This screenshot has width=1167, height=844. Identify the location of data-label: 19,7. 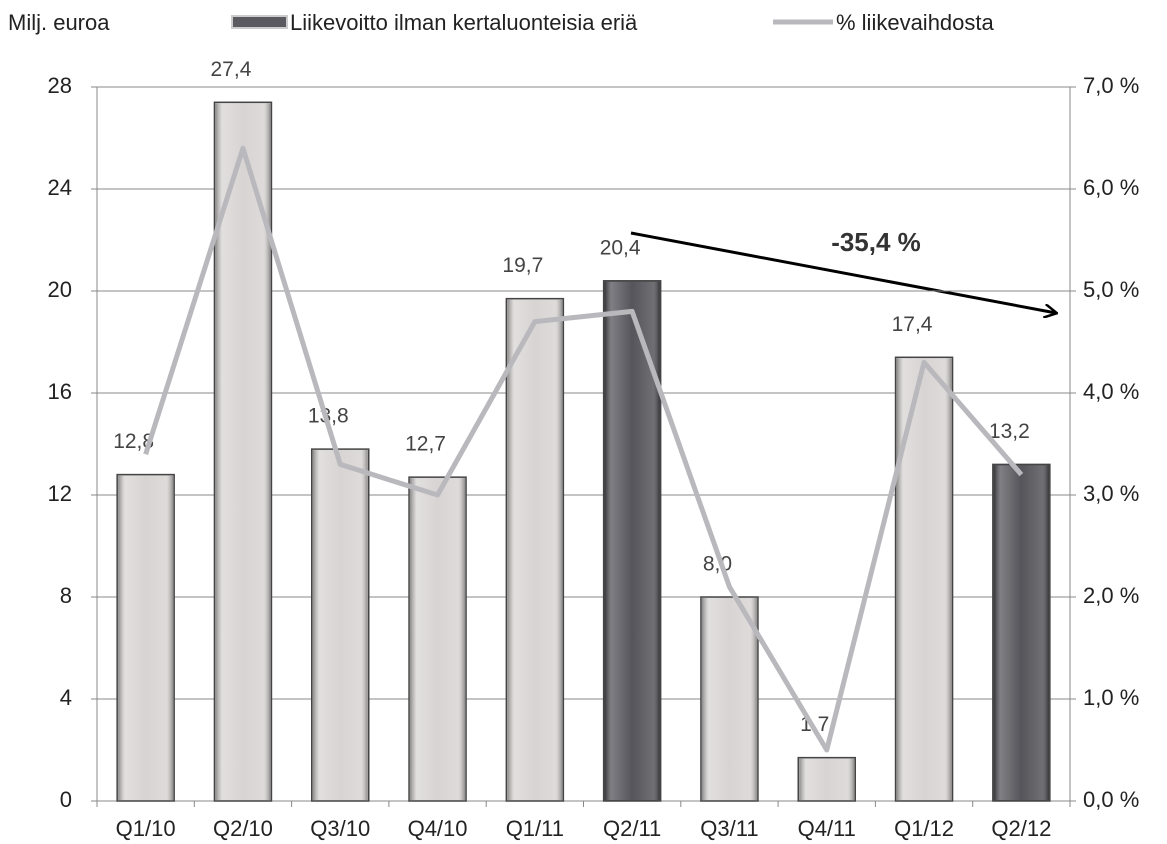
(522, 265).